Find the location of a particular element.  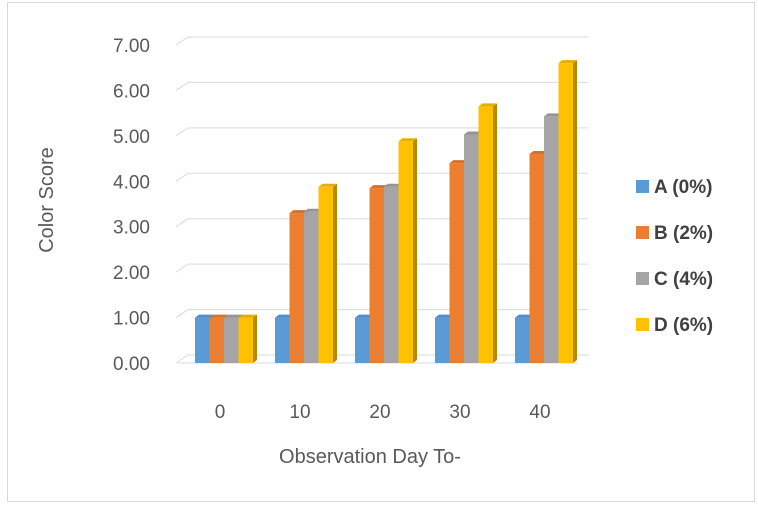

y-tick-label: 1.00 is located at coordinates (131, 319).